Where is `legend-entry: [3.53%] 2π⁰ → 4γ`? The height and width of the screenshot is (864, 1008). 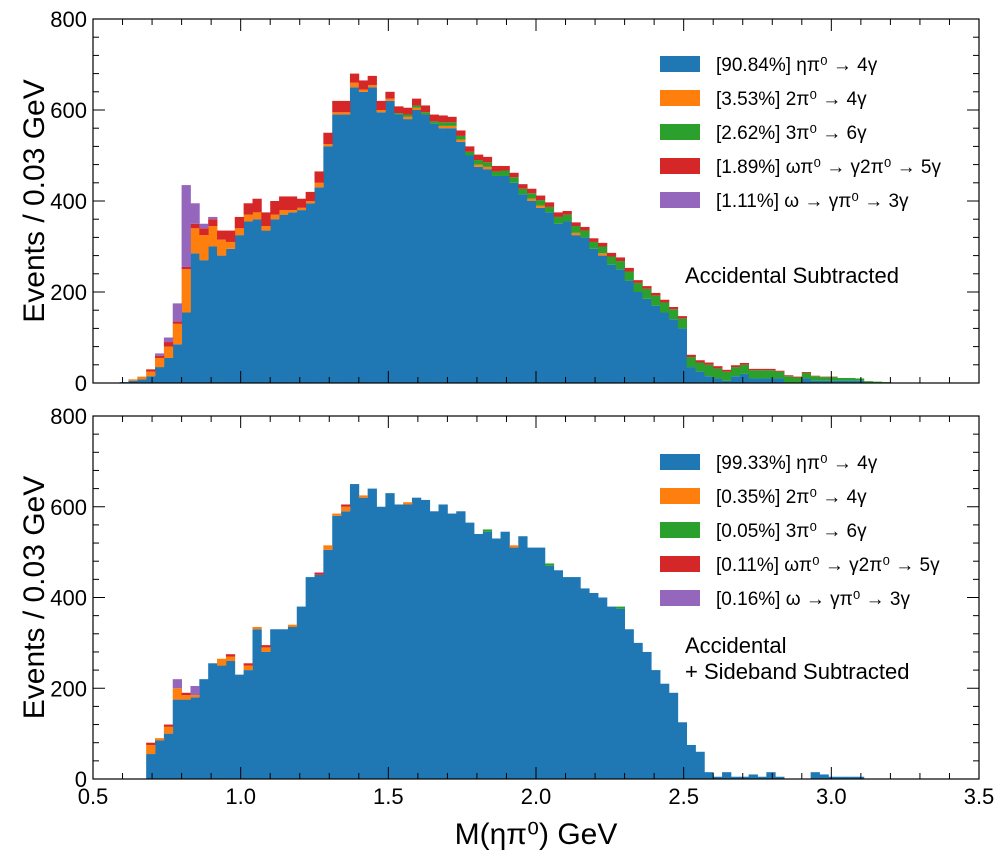 legend-entry: [3.53%] 2π⁰ → 4γ is located at coordinates (791, 99).